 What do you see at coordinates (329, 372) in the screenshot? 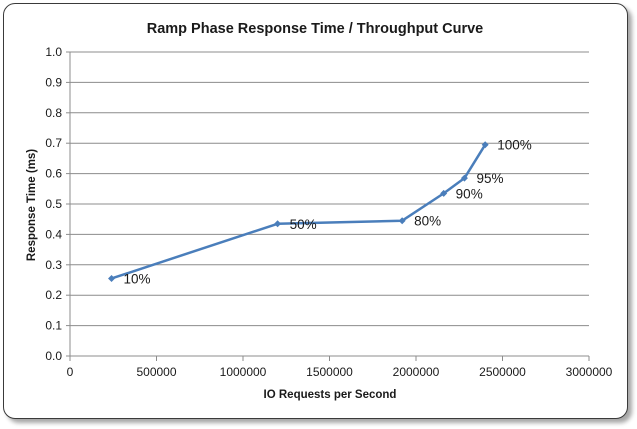
I see `x-tick-label: 1500000` at bounding box center [329, 372].